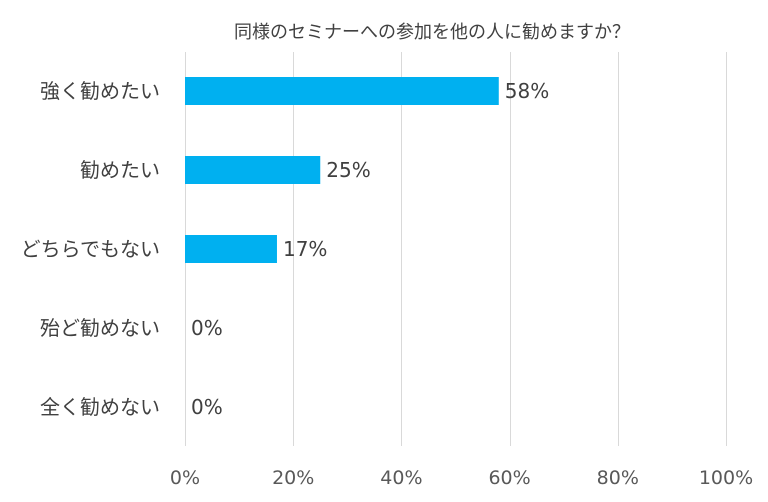 The image size is (768, 502). Describe the element at coordinates (90, 249) in the screenshot. I see `category-label-2: どちらでもない` at that location.